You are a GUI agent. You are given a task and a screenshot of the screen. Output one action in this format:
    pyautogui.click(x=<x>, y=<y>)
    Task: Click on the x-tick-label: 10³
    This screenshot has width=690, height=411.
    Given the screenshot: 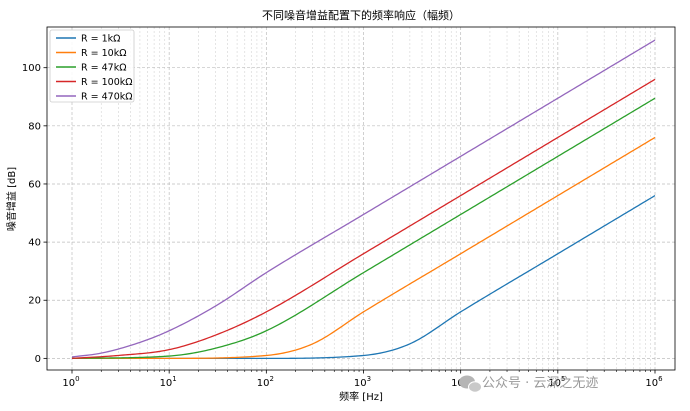 What is the action you would take?
    pyautogui.click(x=362, y=382)
    